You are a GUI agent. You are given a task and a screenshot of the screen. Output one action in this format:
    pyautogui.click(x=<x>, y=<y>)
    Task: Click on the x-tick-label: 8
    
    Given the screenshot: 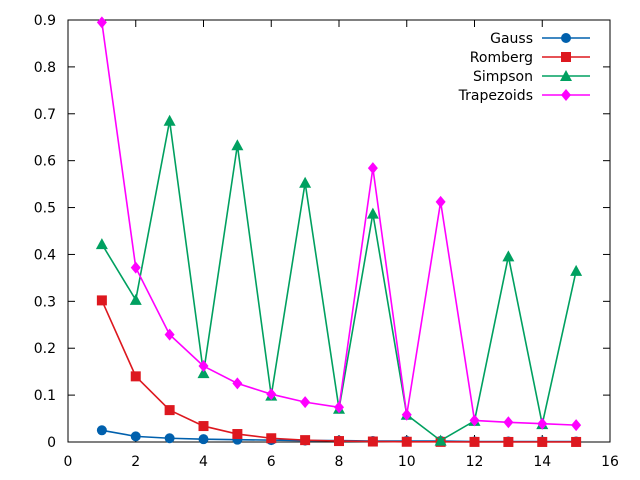 What is the action you would take?
    pyautogui.click(x=339, y=462)
    